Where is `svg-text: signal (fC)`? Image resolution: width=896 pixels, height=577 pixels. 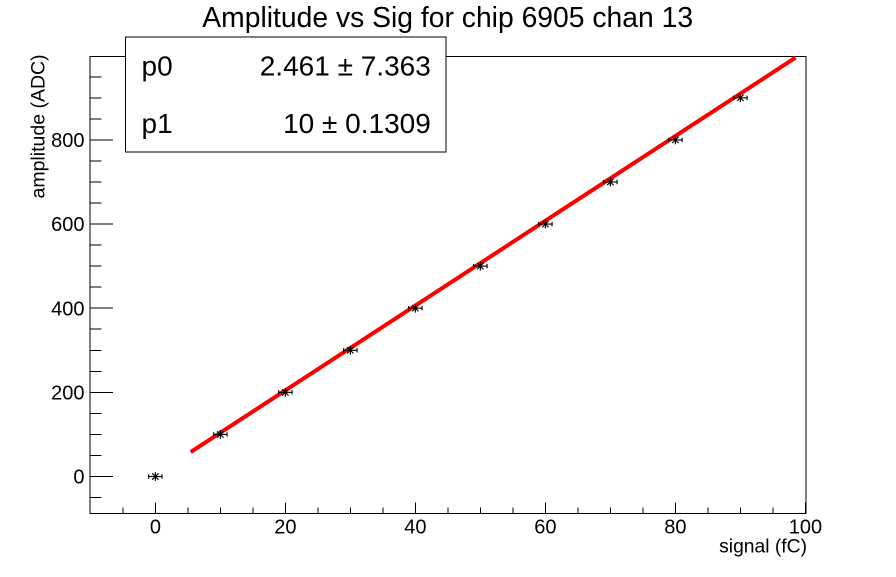 svg-text: signal (fC) is located at coordinates (763, 547).